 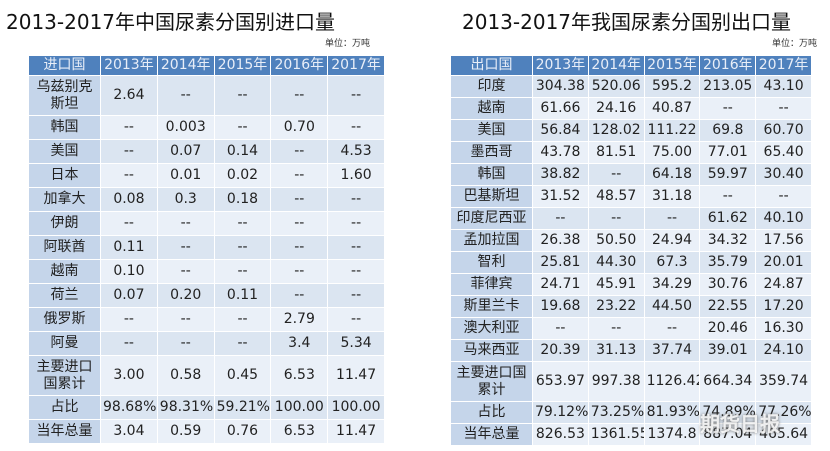 I want to click on cell: 56.84, so click(x=560, y=130).